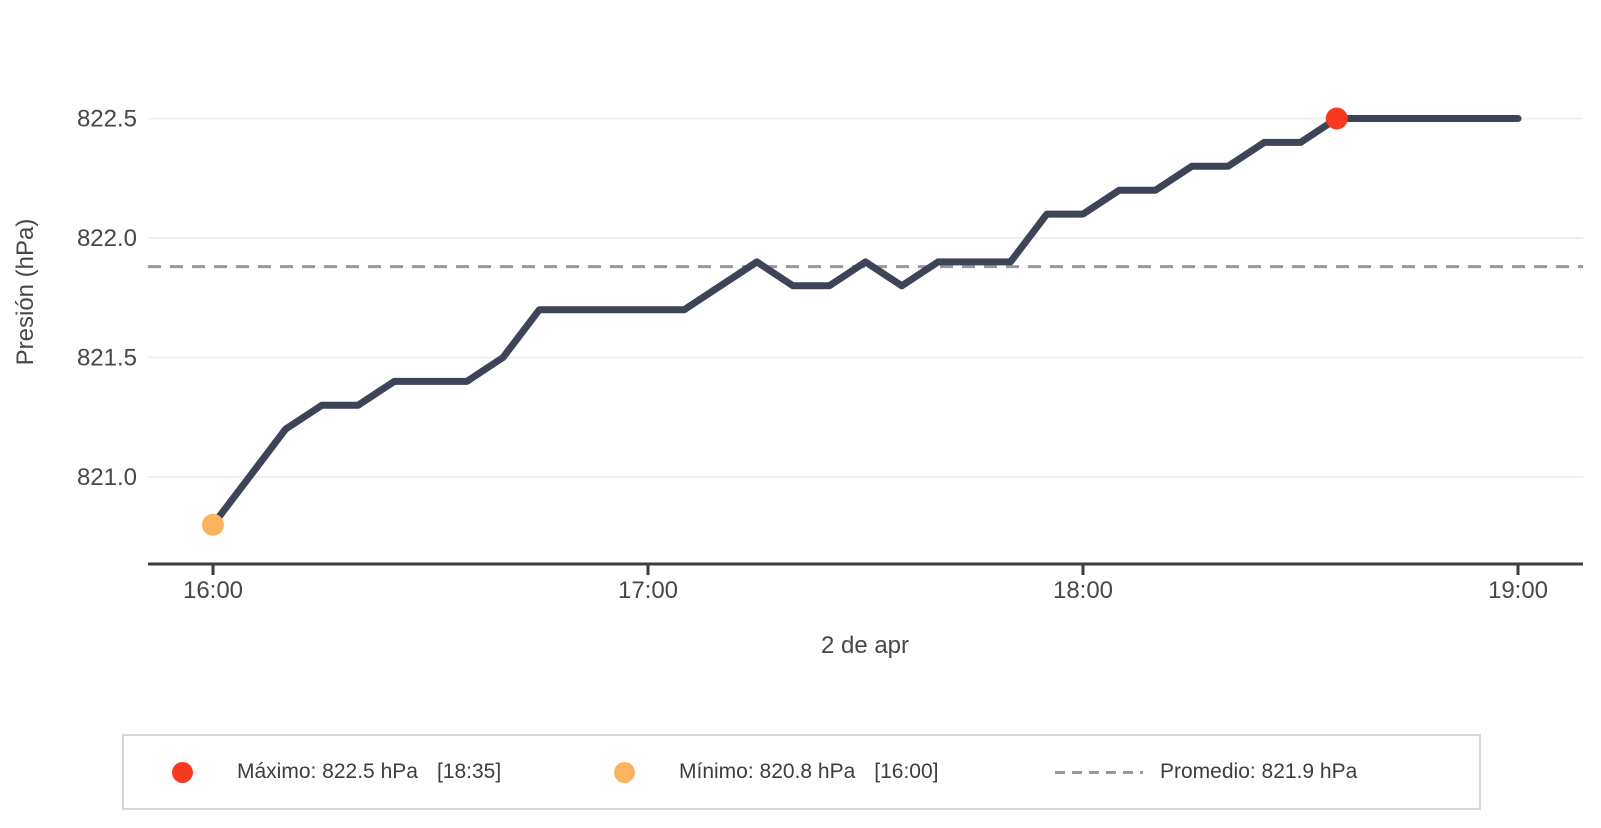 Image resolution: width=1601 pixels, height=828 pixels. What do you see at coordinates (865, 584) in the screenshot?
I see `x-tick-labels: 16:00 17:00 18:00 19:00` at bounding box center [865, 584].